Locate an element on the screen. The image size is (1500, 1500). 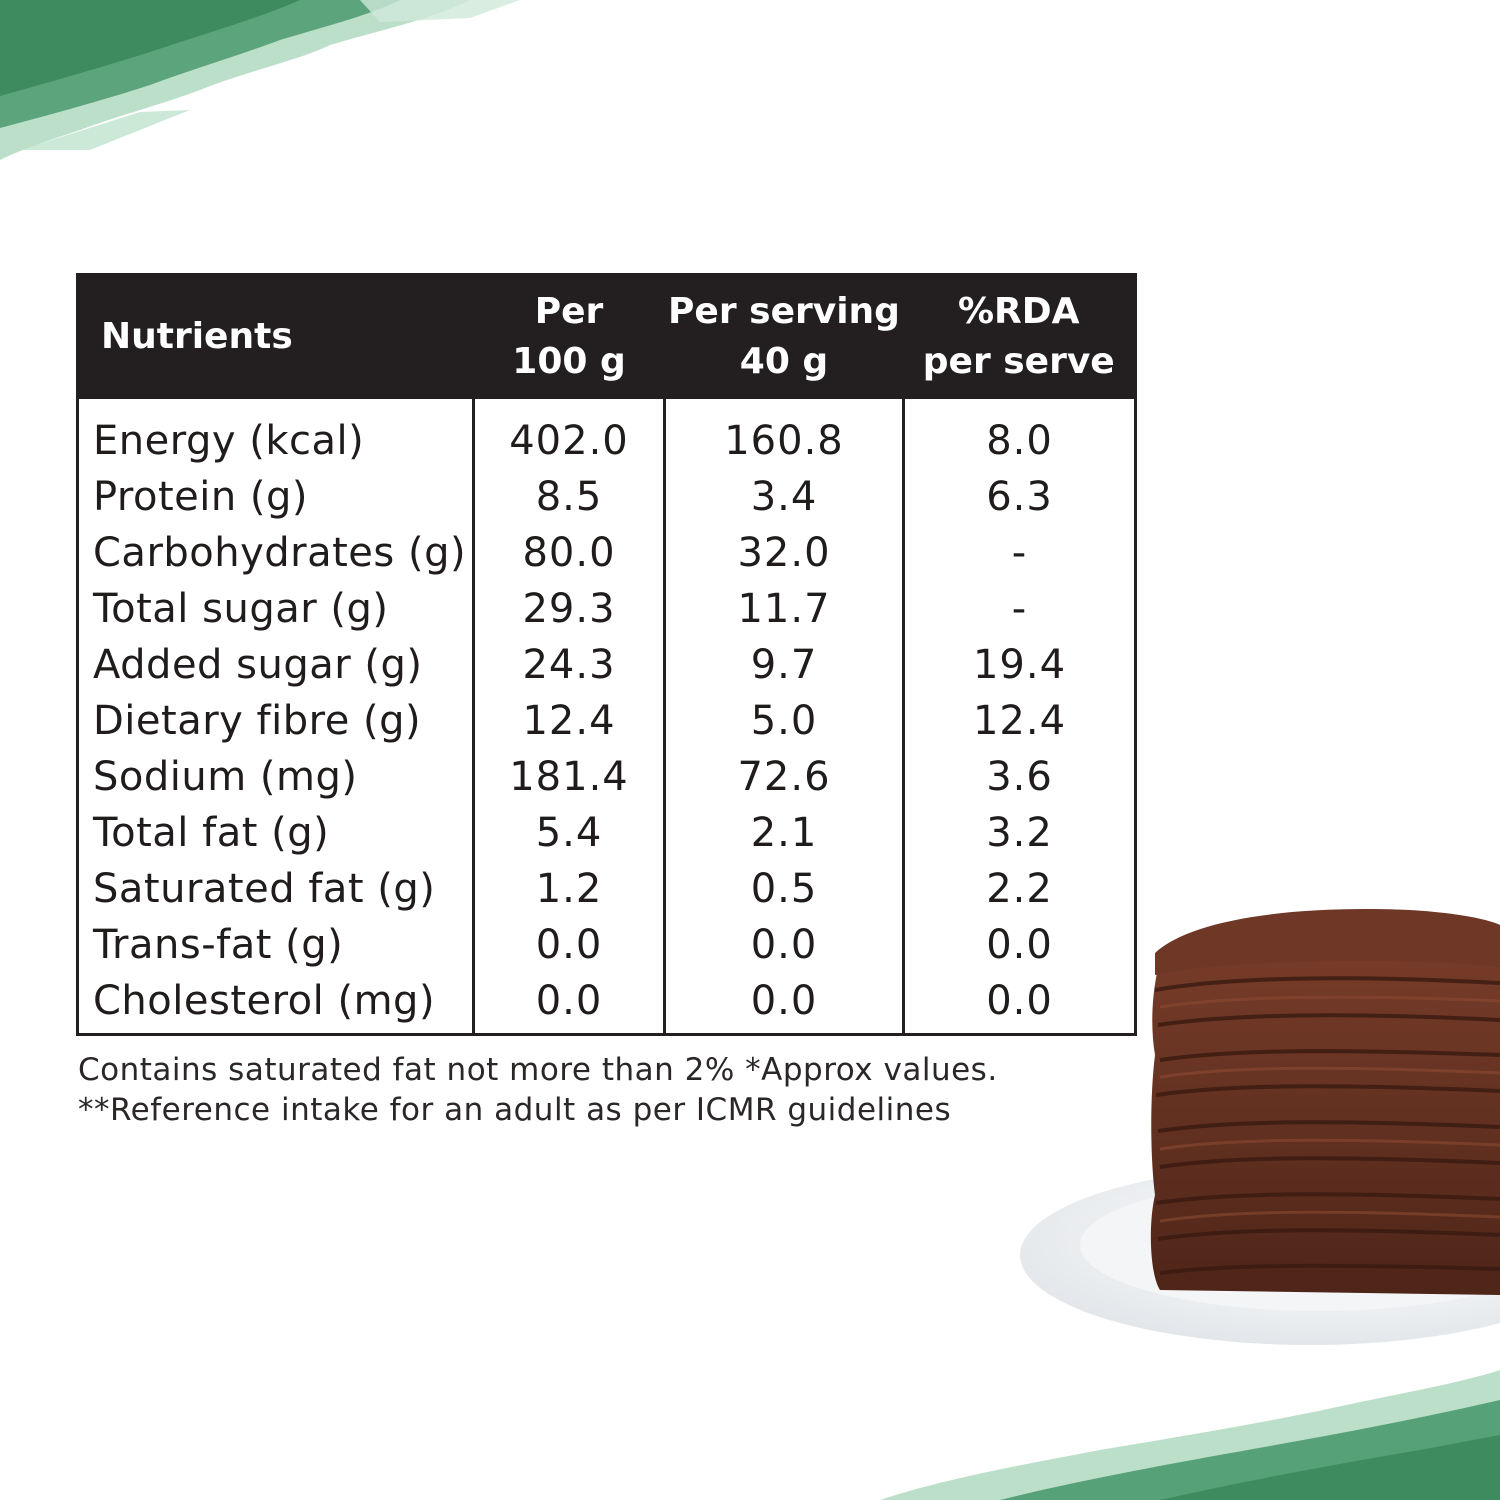
header-per-serving-line2: 40 g is located at coordinates (784, 362).